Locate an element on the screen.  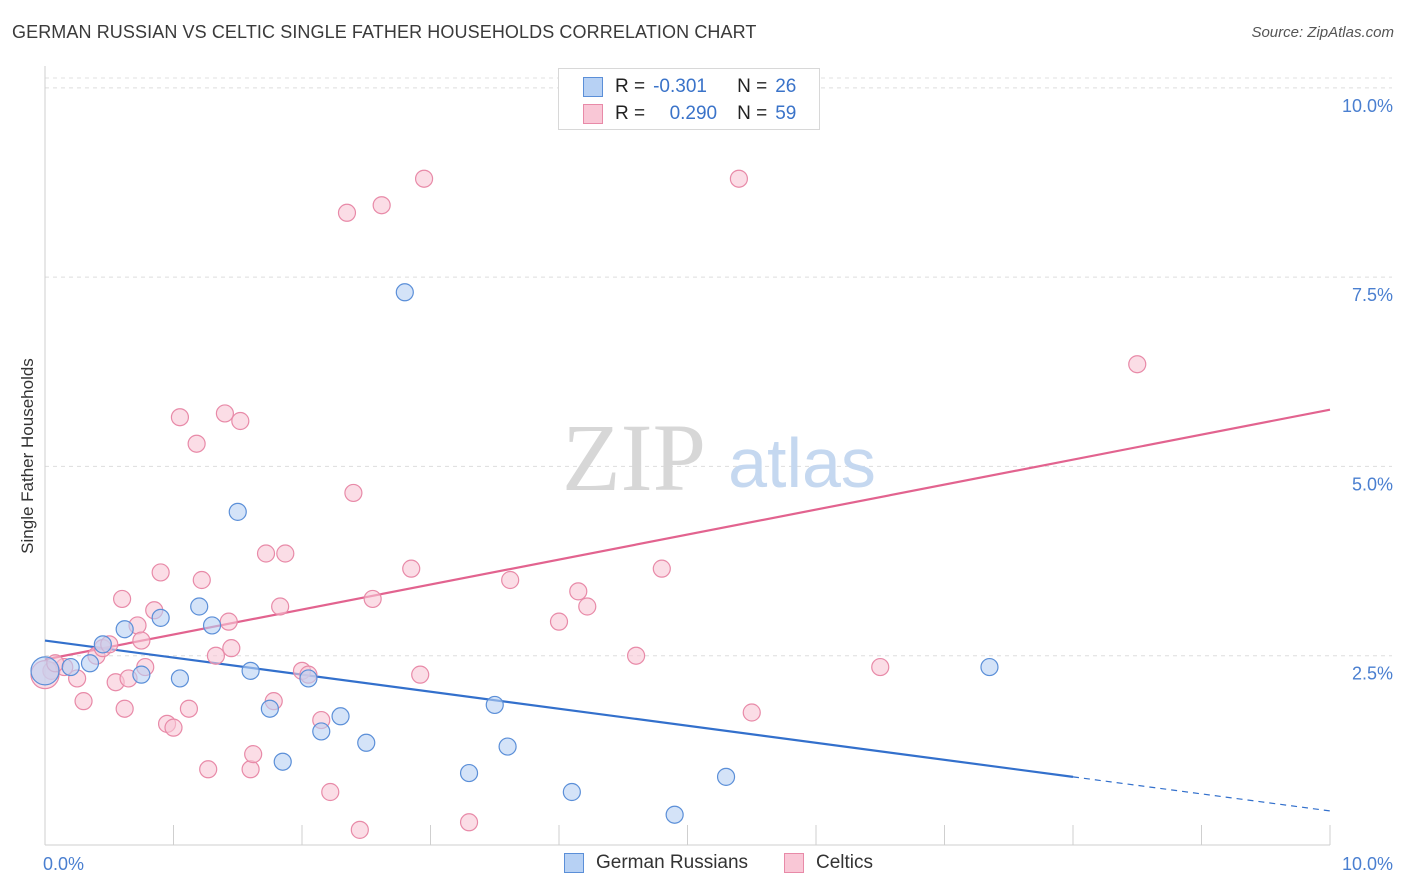
n-value-german-russians: 26 is located at coordinates (786, 86).